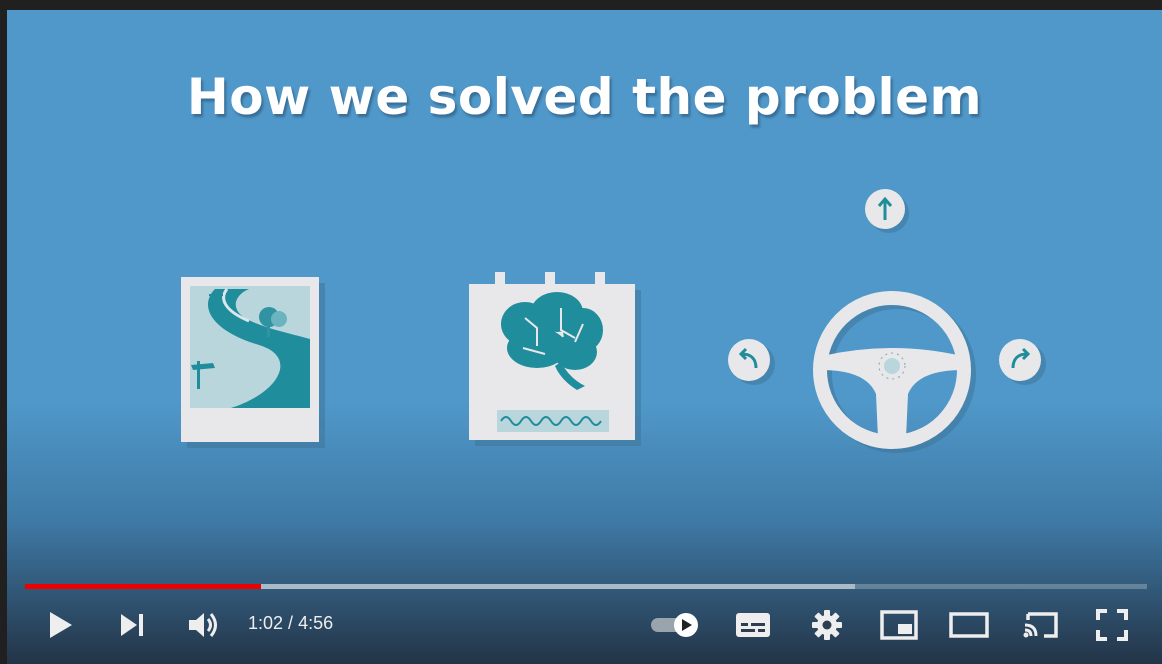 This screenshot has width=1162, height=664. I want to click on brain-chip-icon, so click(555, 359).